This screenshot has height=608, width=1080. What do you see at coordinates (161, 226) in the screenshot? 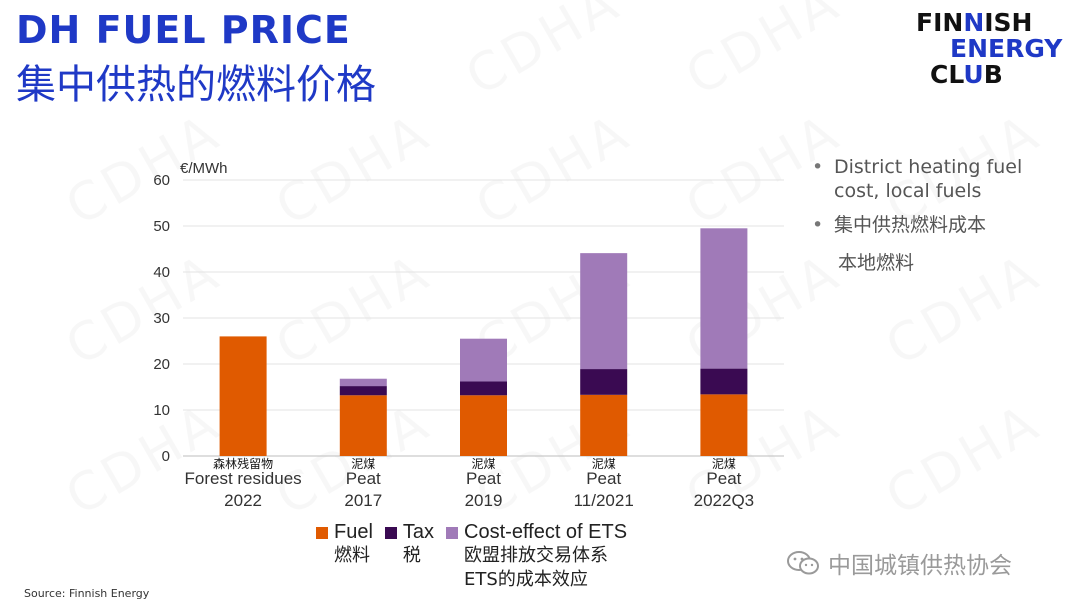
I see `y-tick-label: 50` at bounding box center [161, 226].